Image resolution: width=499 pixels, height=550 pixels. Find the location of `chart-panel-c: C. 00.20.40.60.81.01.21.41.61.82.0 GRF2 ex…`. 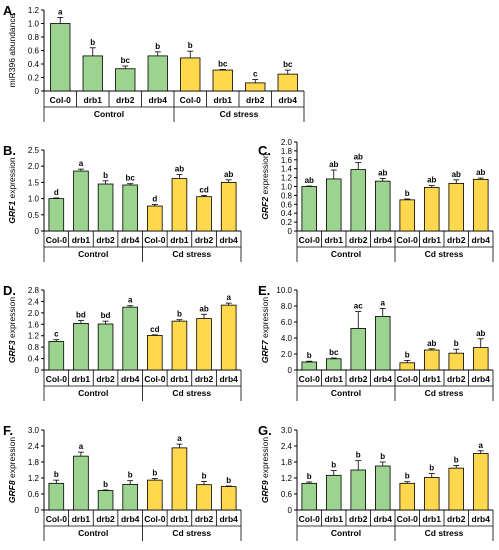

chart-panel-c: C. 00.20.40.60.81.01.21.41.61.82.0 GRF2 ex… is located at coordinates (376, 200).